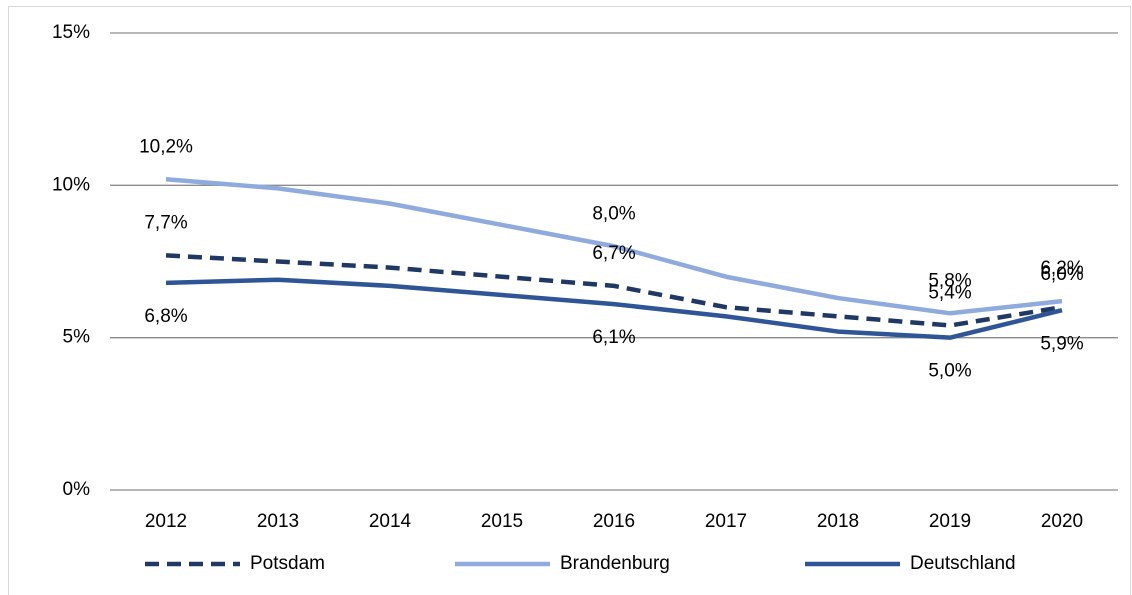 This screenshot has height=595, width=1132. What do you see at coordinates (165, 222) in the screenshot?
I see `data-label: 7,7%` at bounding box center [165, 222].